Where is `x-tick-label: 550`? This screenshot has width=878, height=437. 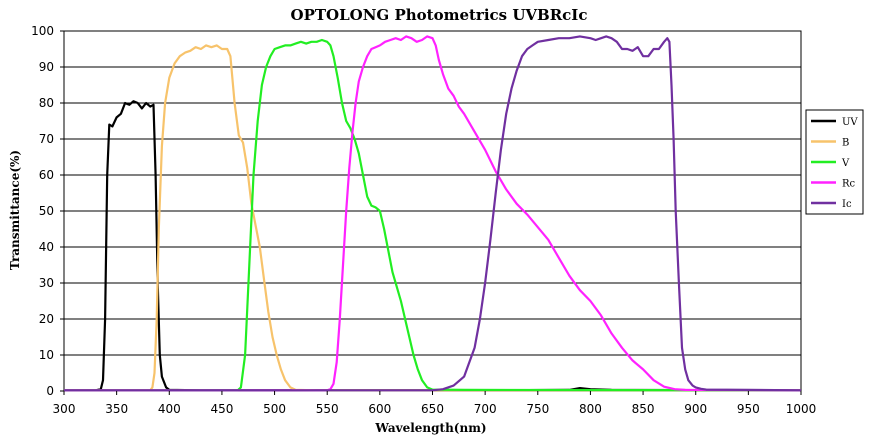 x-tick-label: 550 is located at coordinates (327, 409).